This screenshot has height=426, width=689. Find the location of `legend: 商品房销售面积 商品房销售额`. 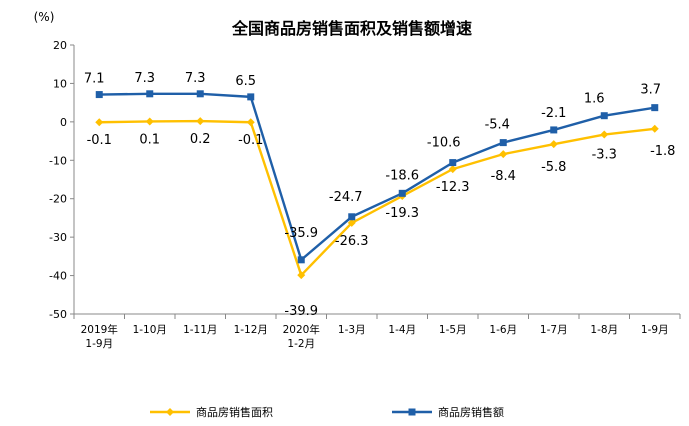

legend: 商品房销售面积 商品房销售额 is located at coordinates (327, 412).